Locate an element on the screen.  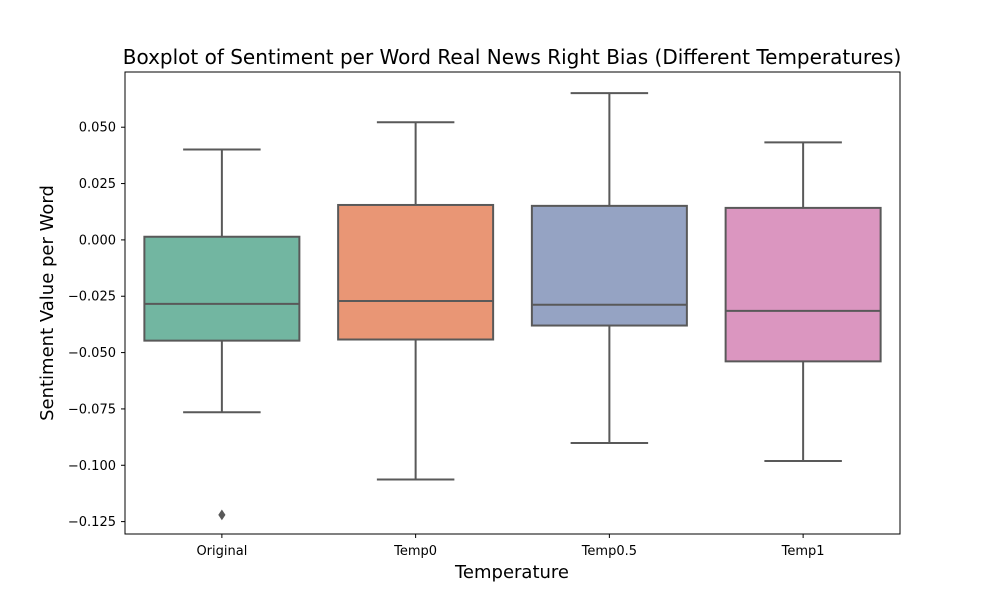
box-group-temp0 is located at coordinates (416, 301).